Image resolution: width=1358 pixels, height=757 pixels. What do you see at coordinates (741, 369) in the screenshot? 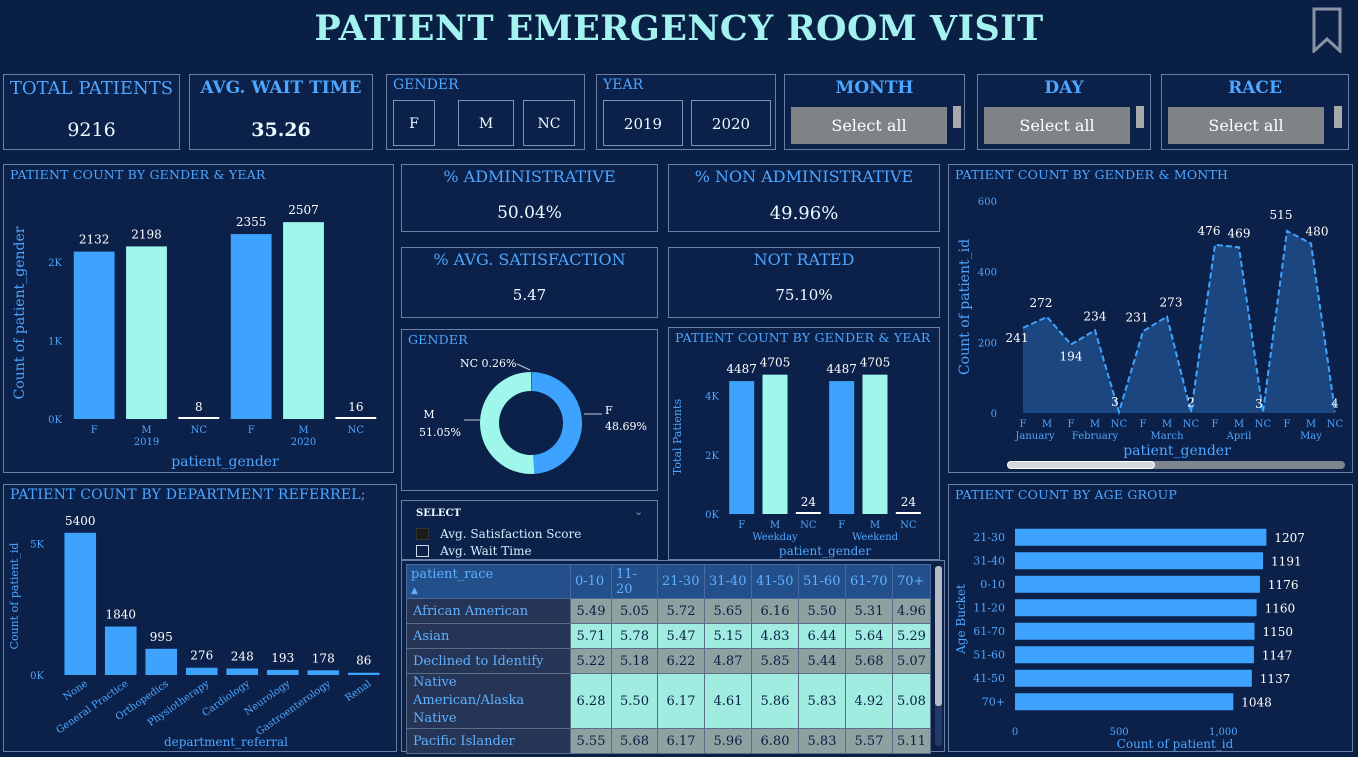
I see `data-label: 4487` at bounding box center [741, 369].